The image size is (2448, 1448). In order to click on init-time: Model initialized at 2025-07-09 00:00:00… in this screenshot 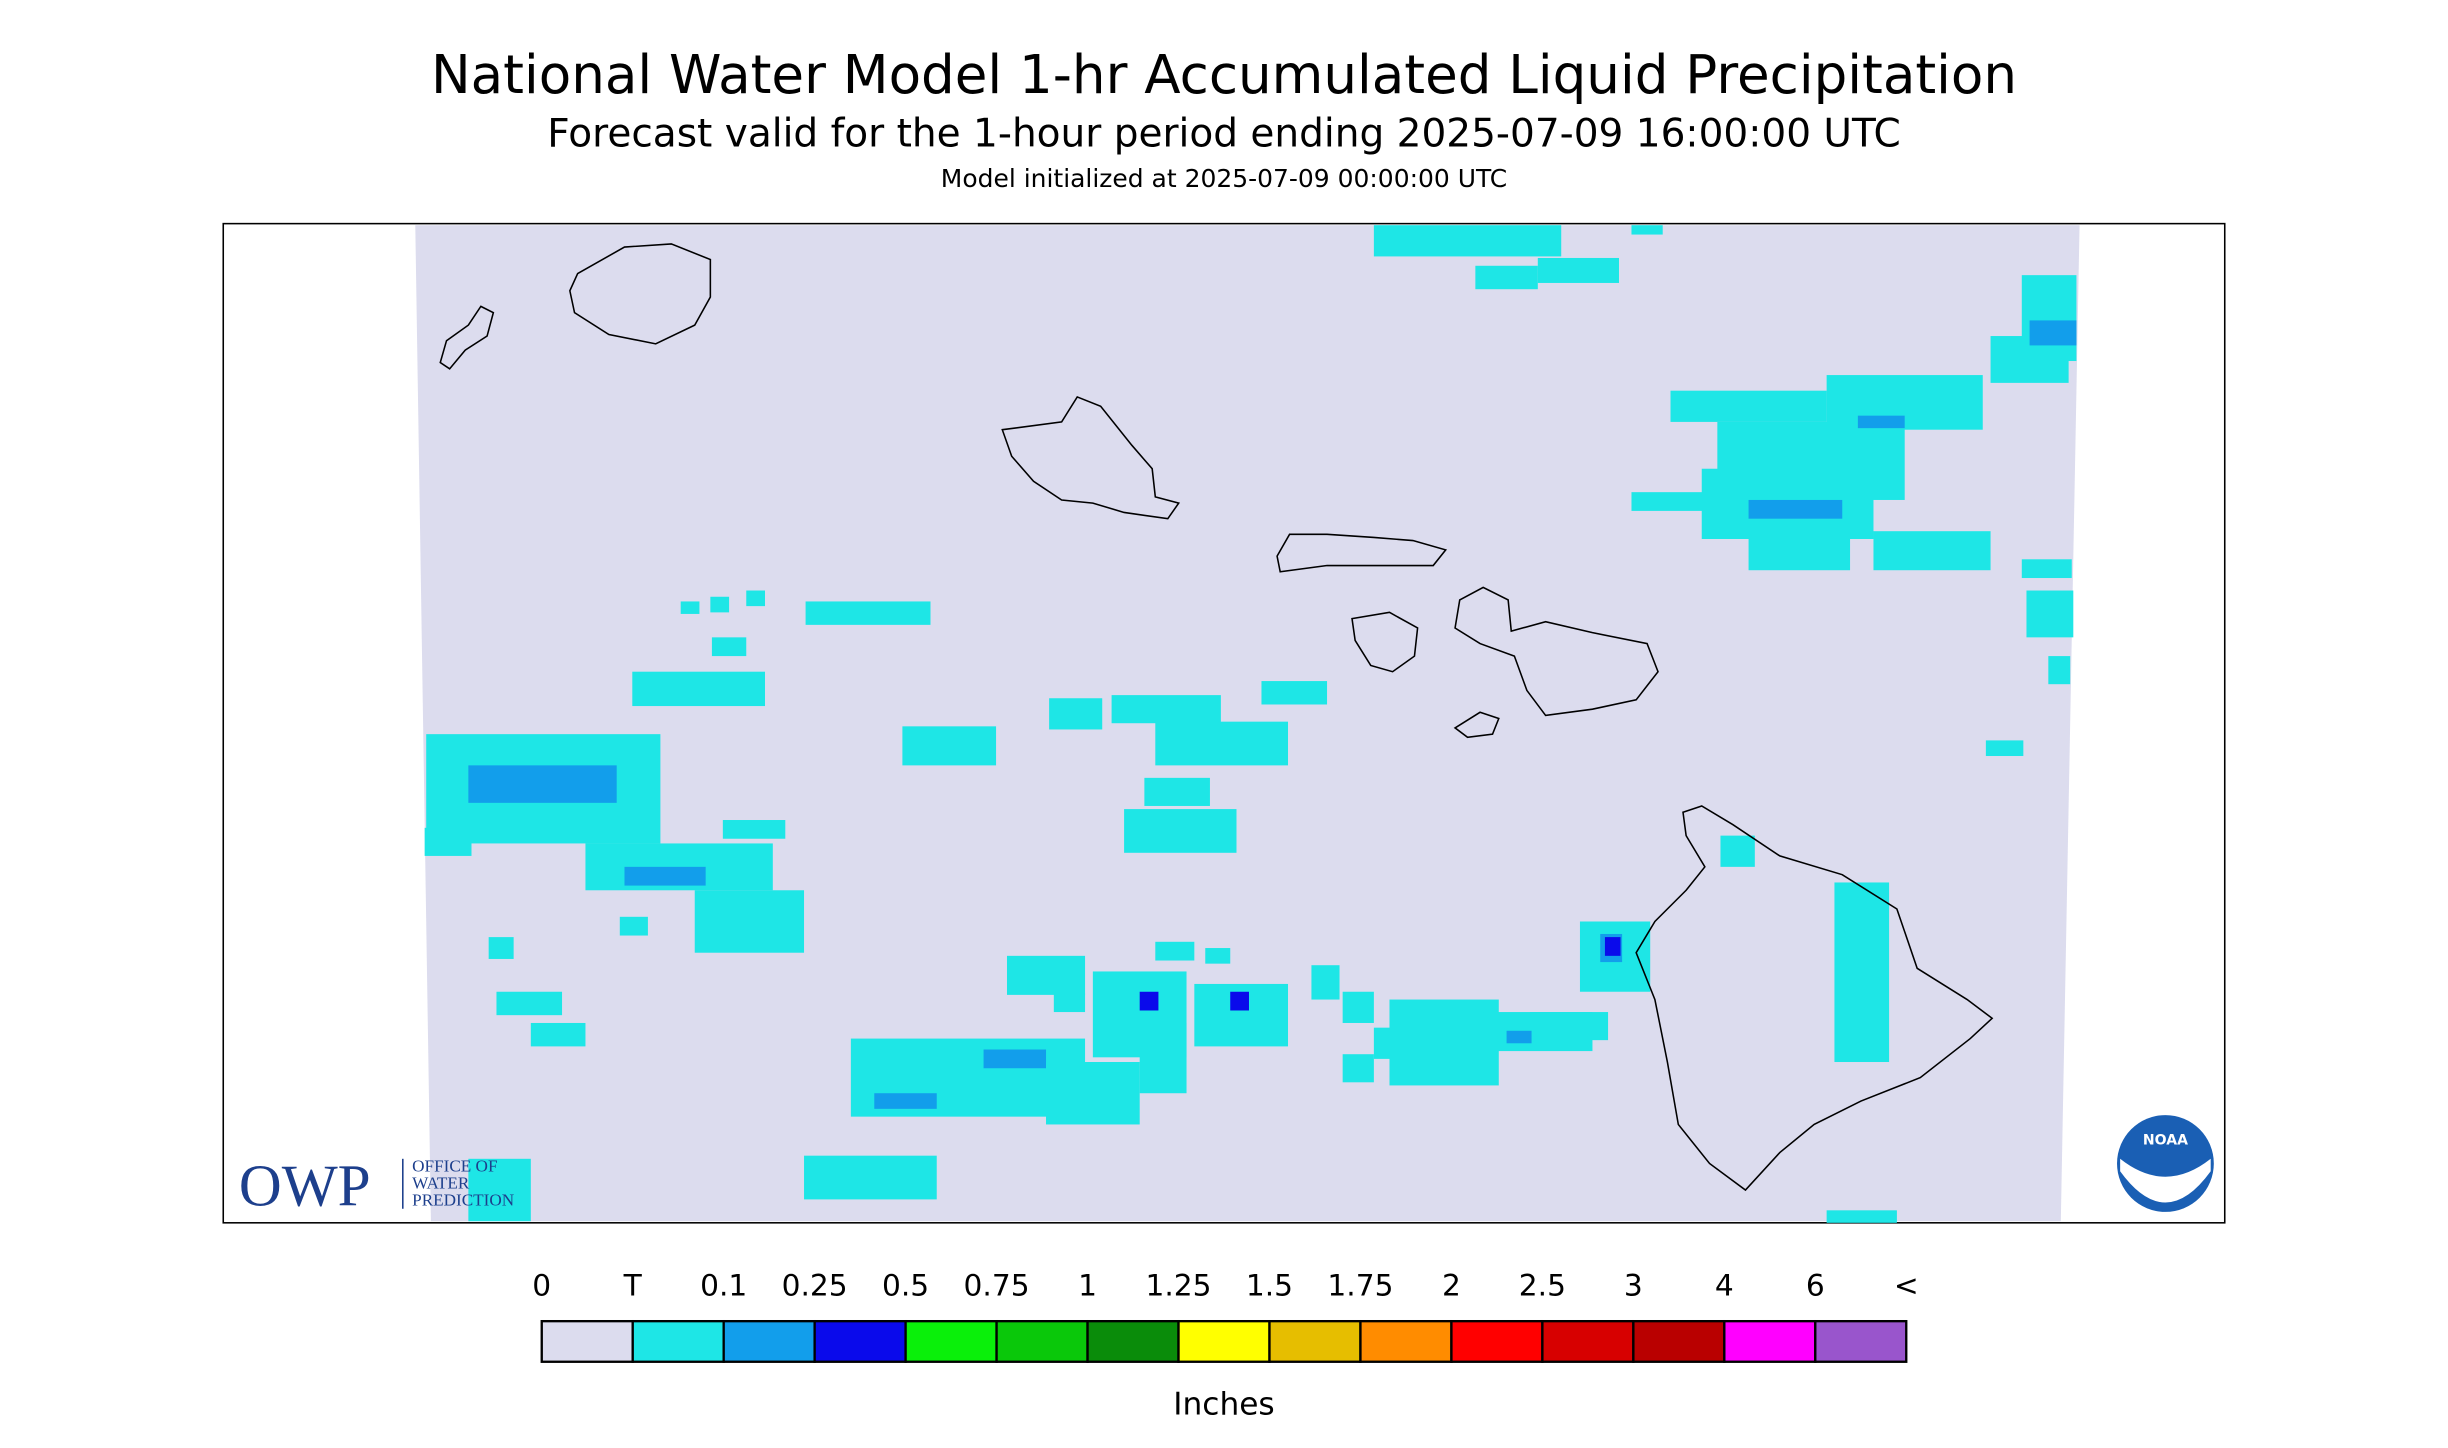, I will do `click(1224, 178)`.